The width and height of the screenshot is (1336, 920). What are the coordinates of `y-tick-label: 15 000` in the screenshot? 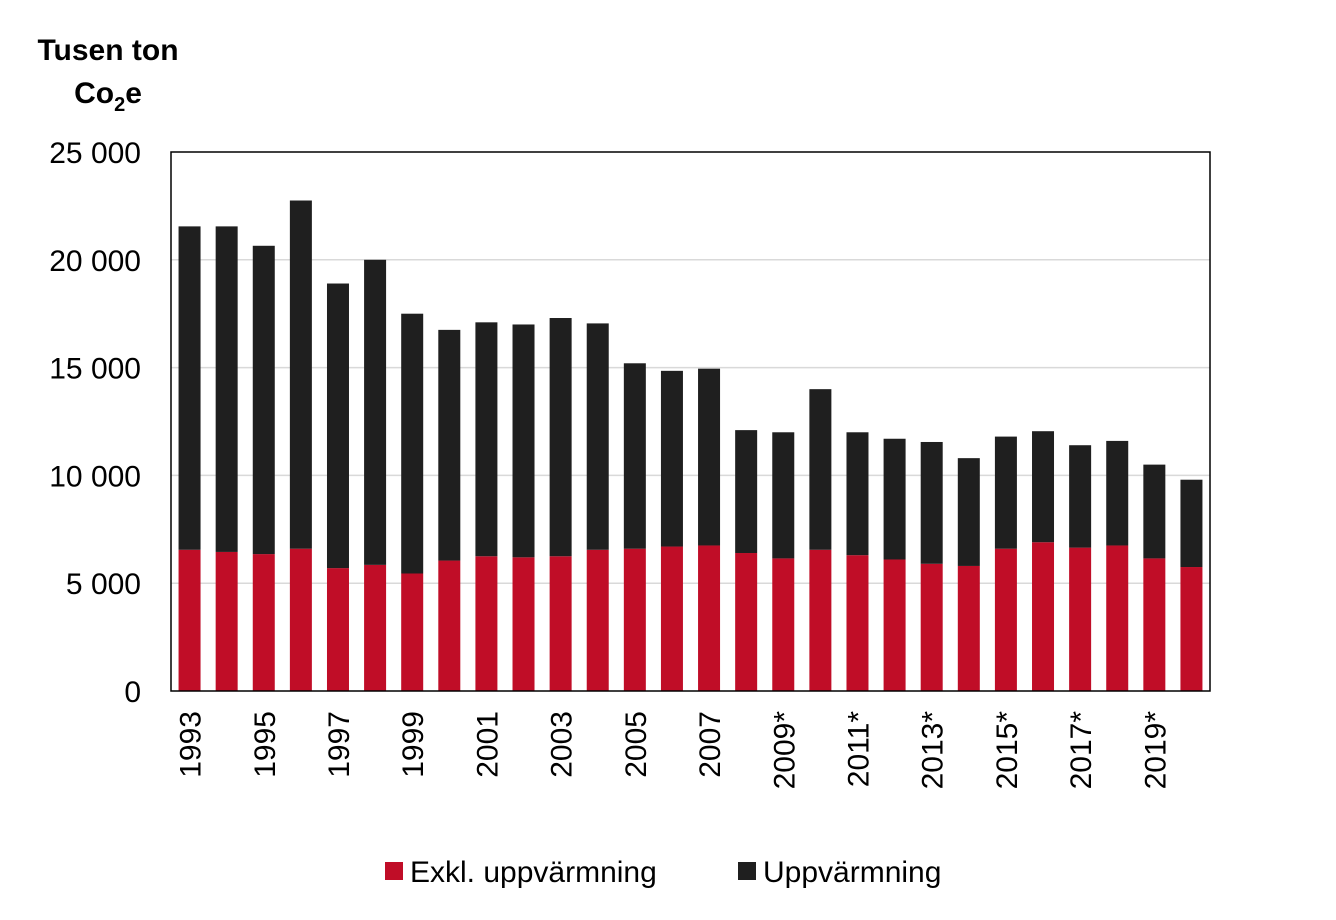 It's located at (95, 369).